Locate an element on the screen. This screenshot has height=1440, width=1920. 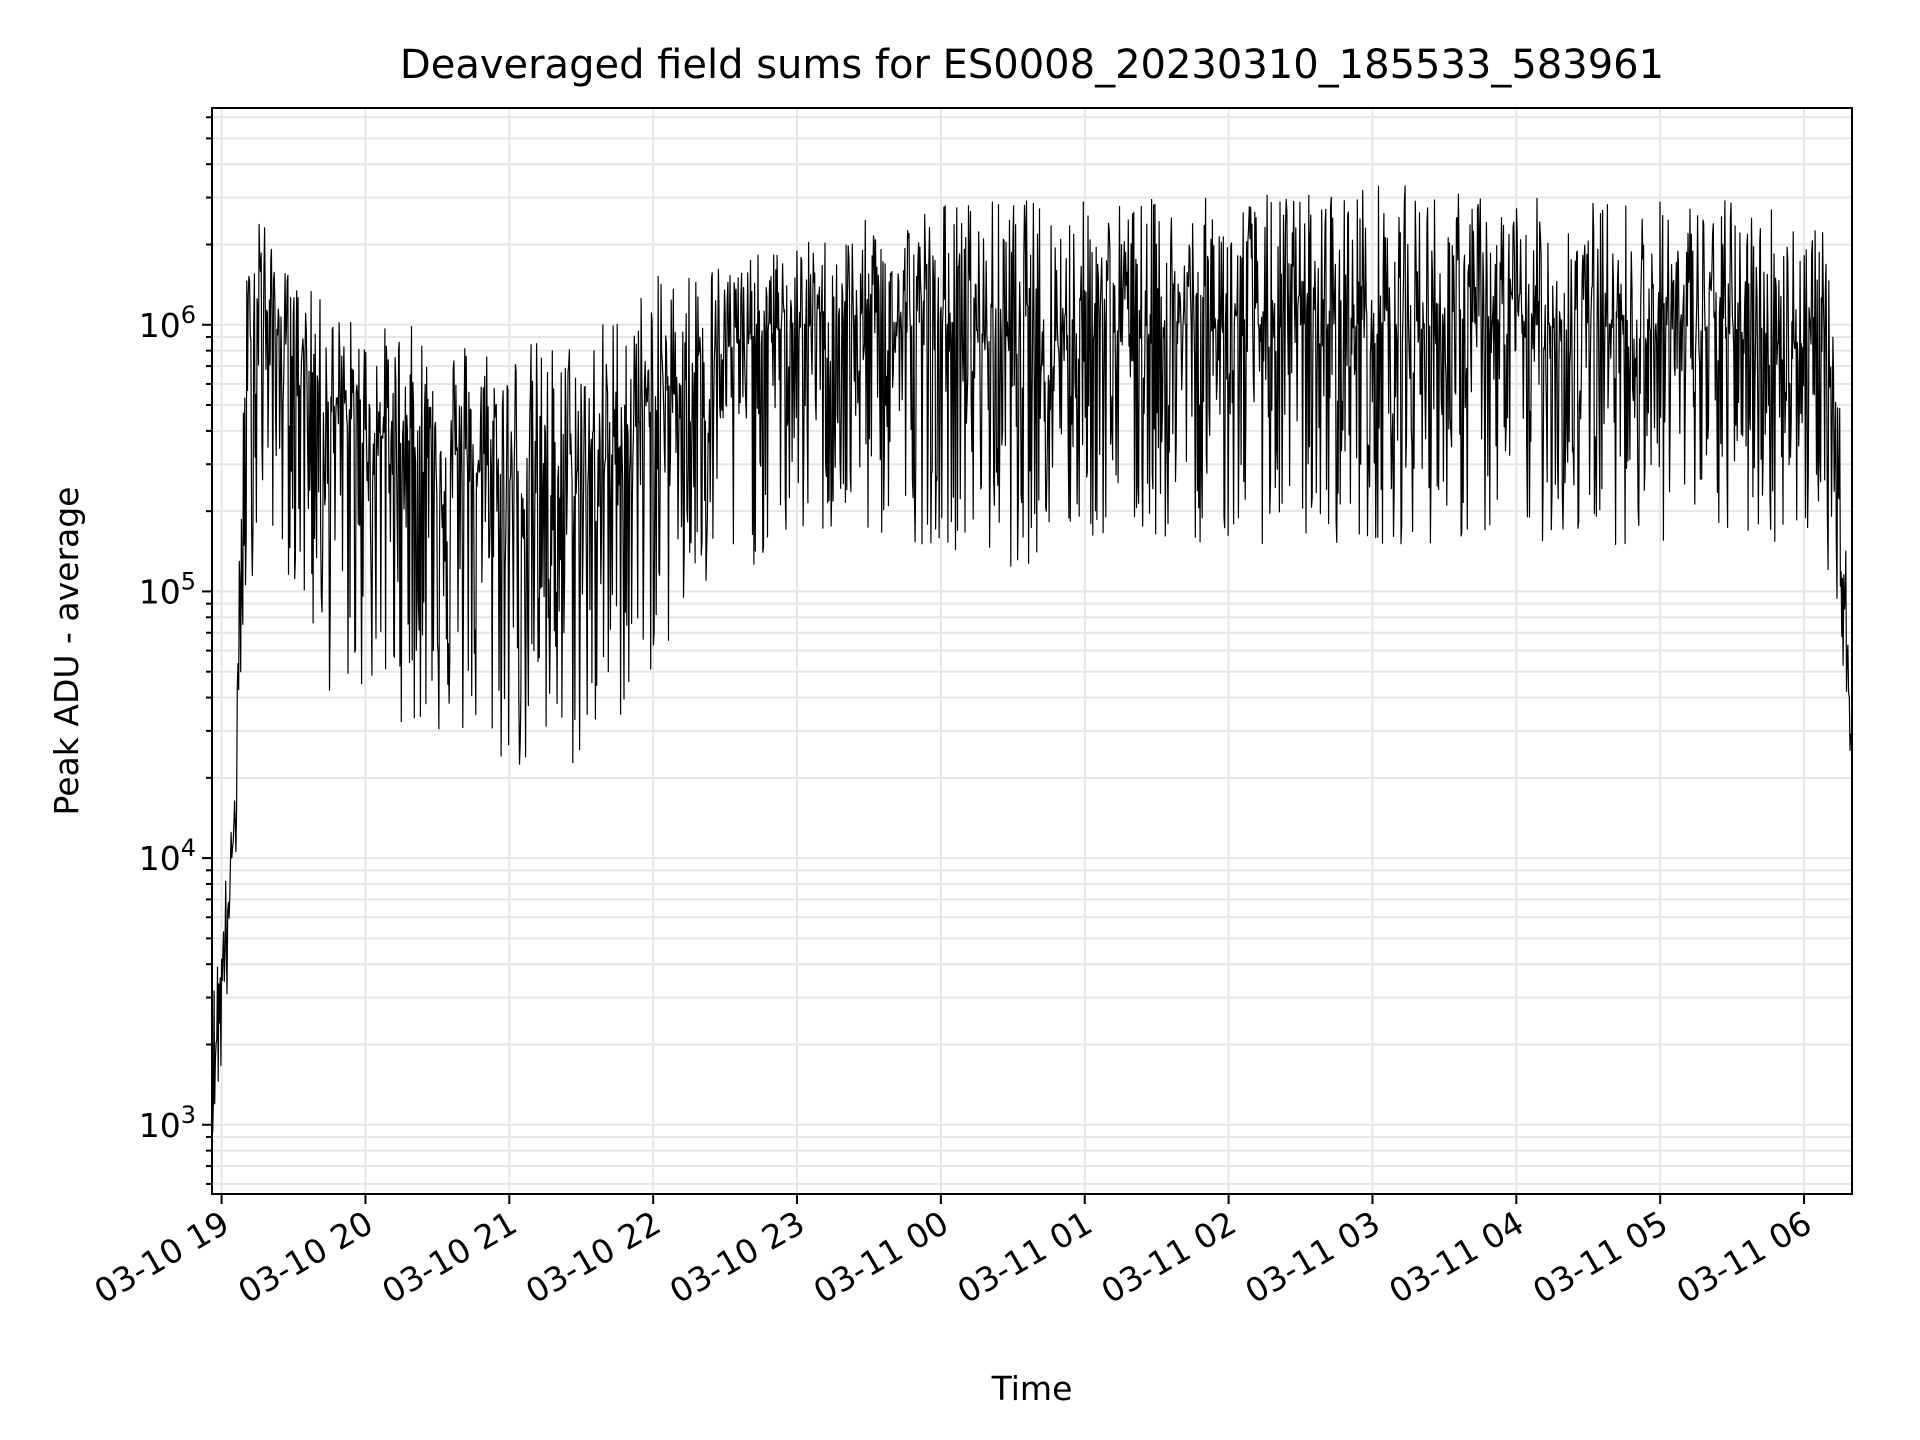
y-tick-label: 10⁴ is located at coordinates (167, 856).